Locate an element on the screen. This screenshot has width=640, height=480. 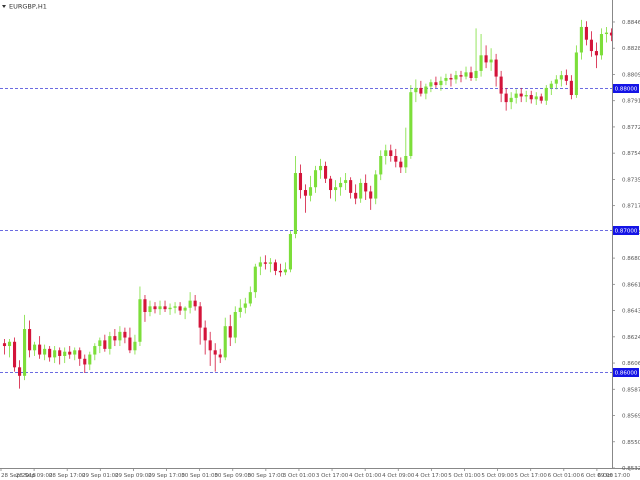
y-tick-label: 0.85875 is located at coordinates (631, 390).